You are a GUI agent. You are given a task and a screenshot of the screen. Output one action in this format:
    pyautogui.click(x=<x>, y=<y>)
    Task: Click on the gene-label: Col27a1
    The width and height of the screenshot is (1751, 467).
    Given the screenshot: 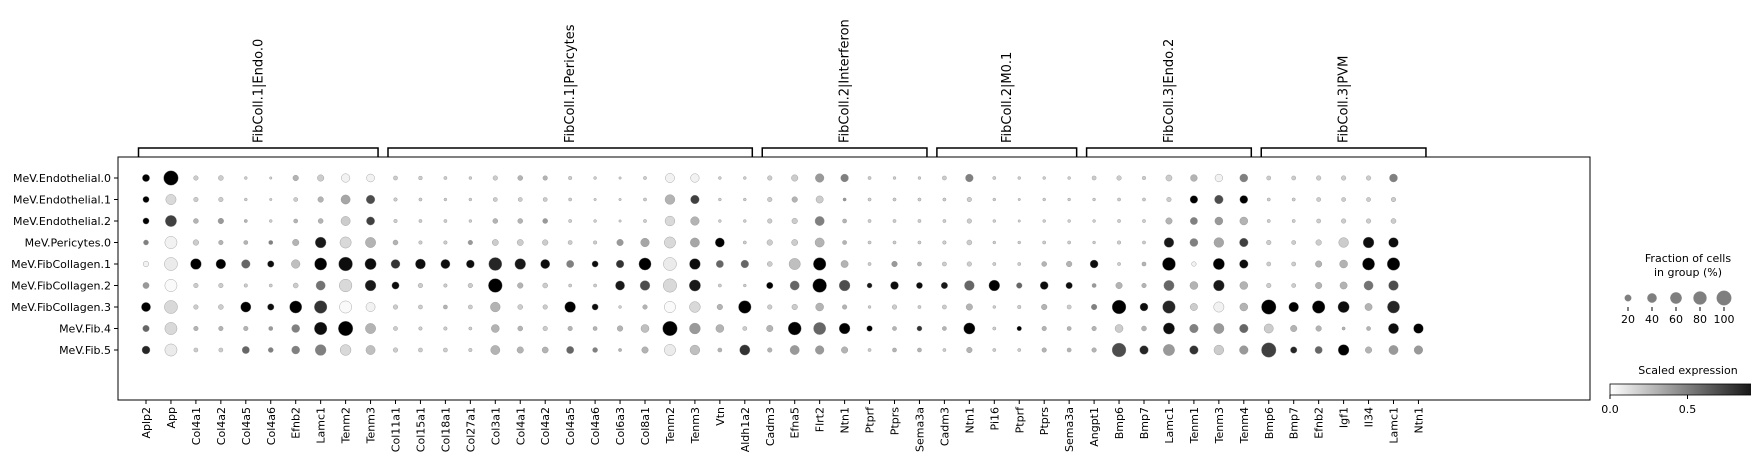 What is the action you would take?
    pyautogui.click(x=470, y=429)
    